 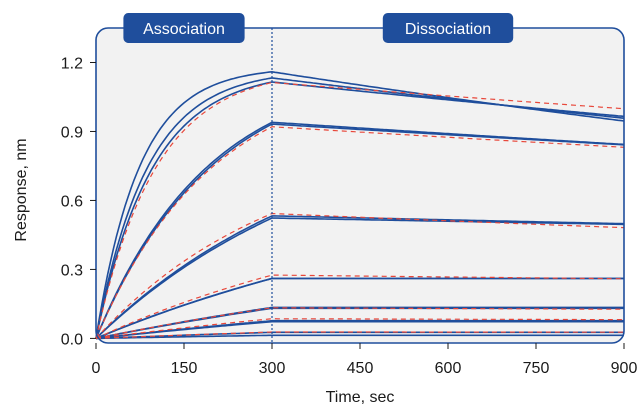 I want to click on x-tick-label: 450, so click(x=360, y=368).